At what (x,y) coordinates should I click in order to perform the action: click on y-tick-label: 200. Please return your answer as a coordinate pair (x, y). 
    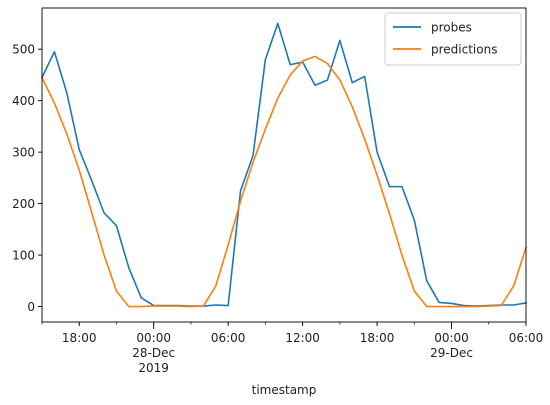
    Looking at the image, I should click on (23, 204).